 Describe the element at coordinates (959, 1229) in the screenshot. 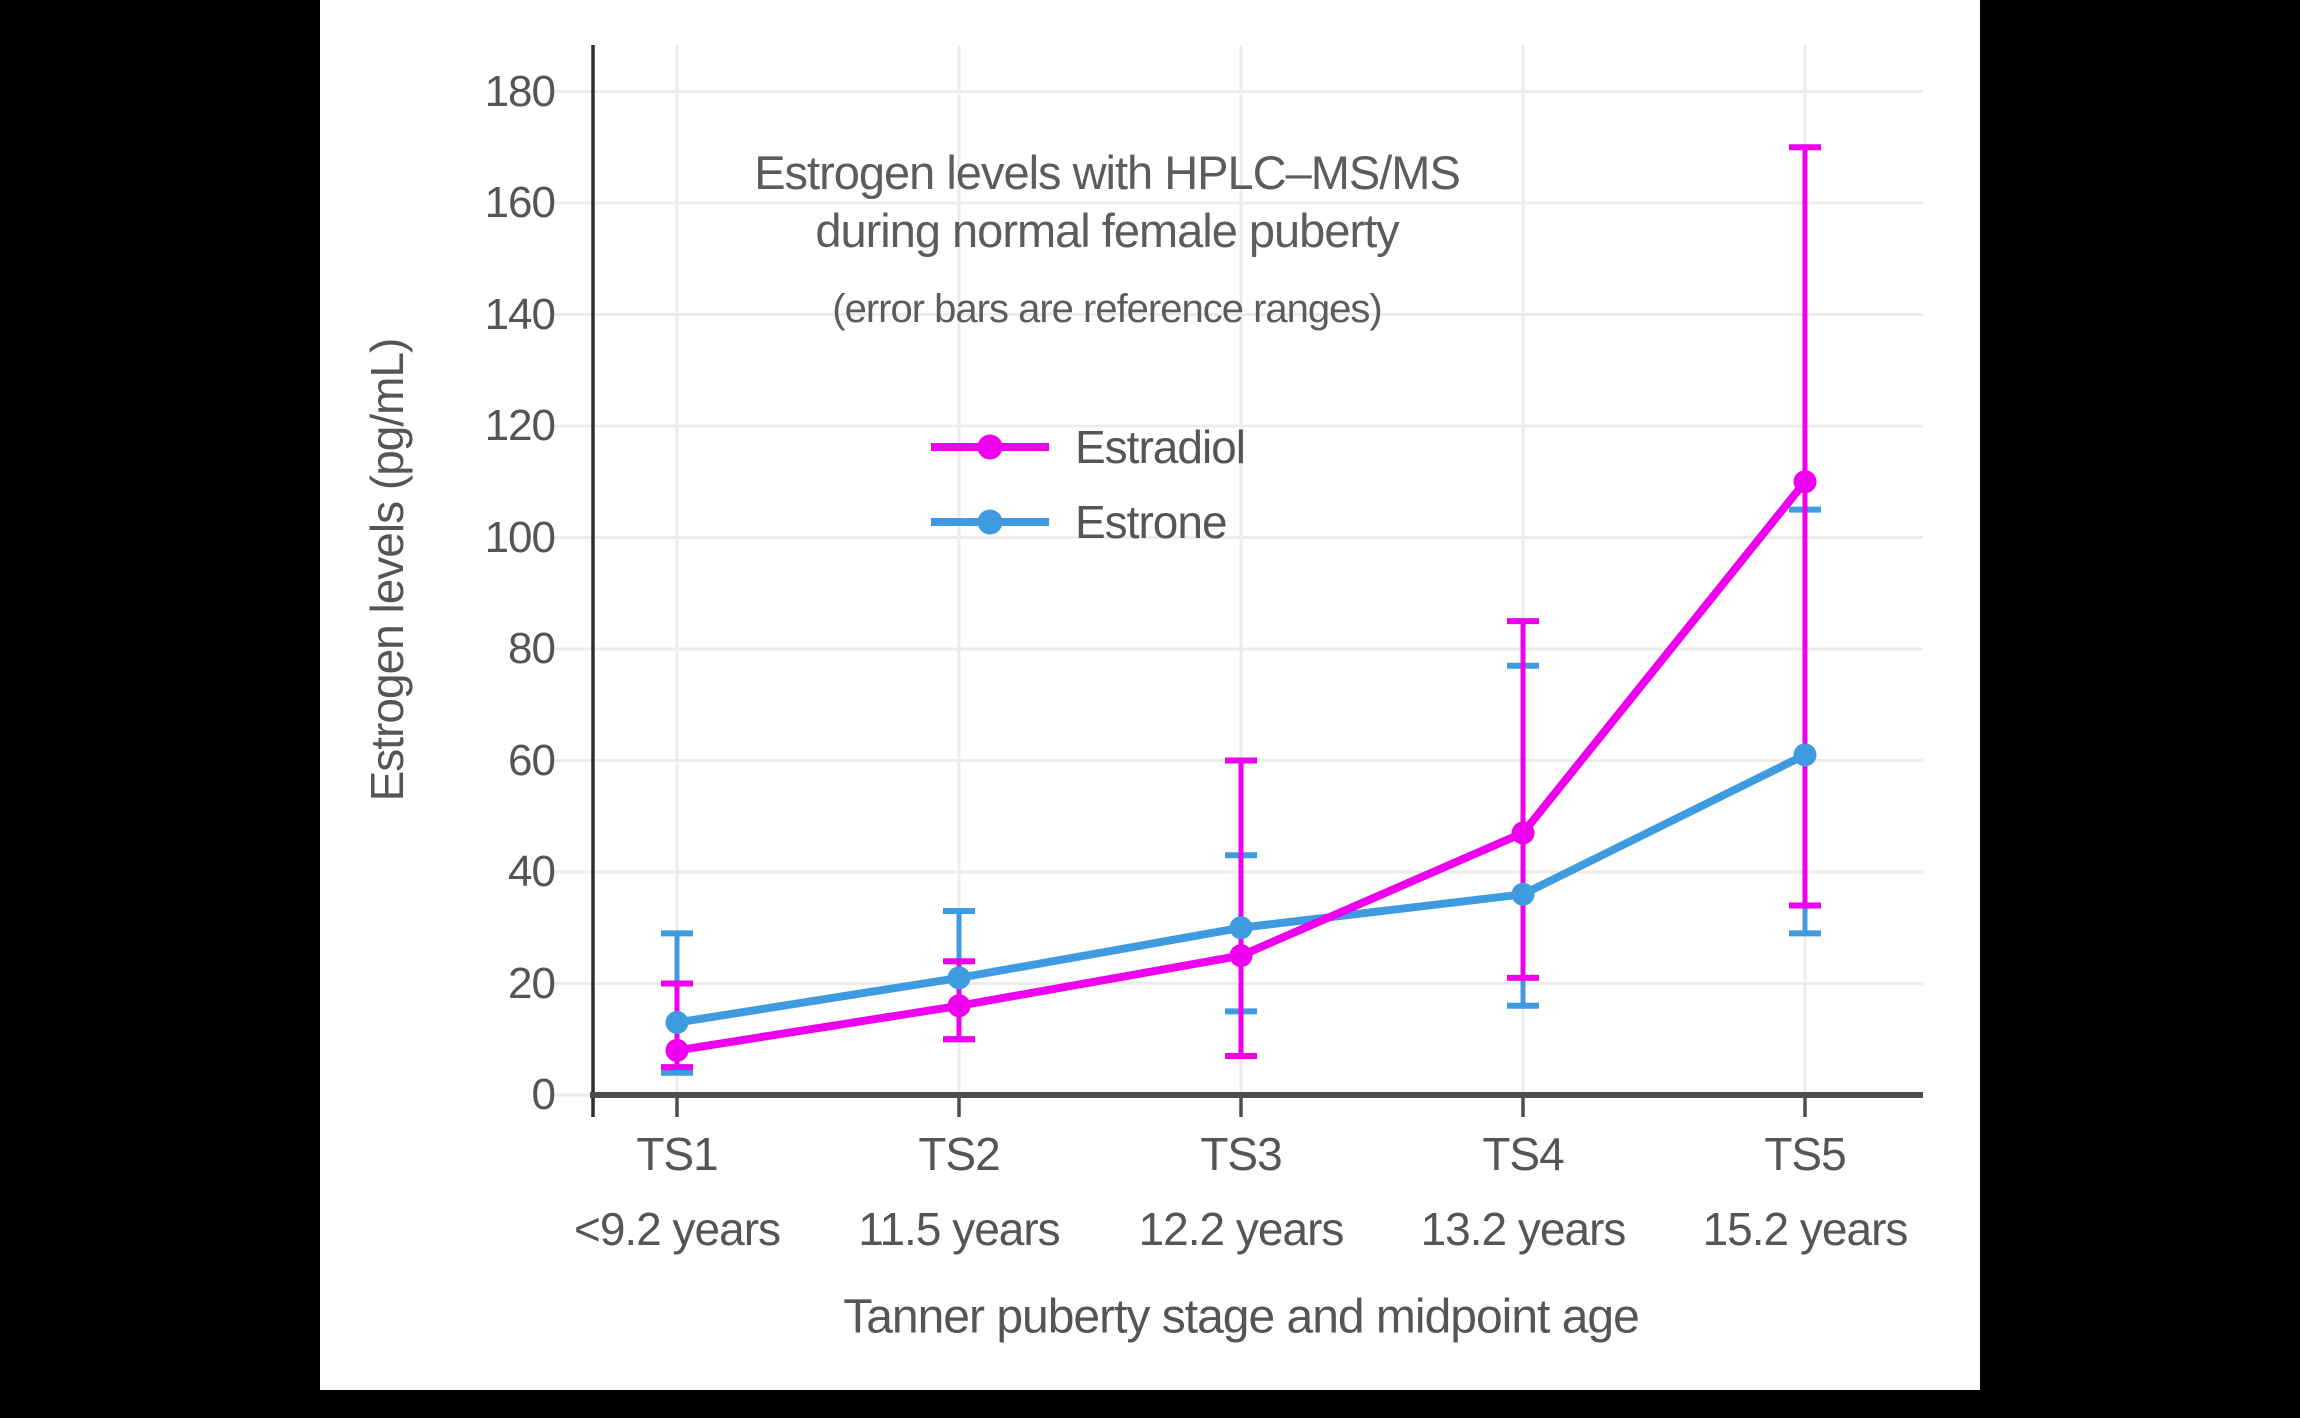

I see `x-tick-sublabel-ts2: 11.5 years` at that location.